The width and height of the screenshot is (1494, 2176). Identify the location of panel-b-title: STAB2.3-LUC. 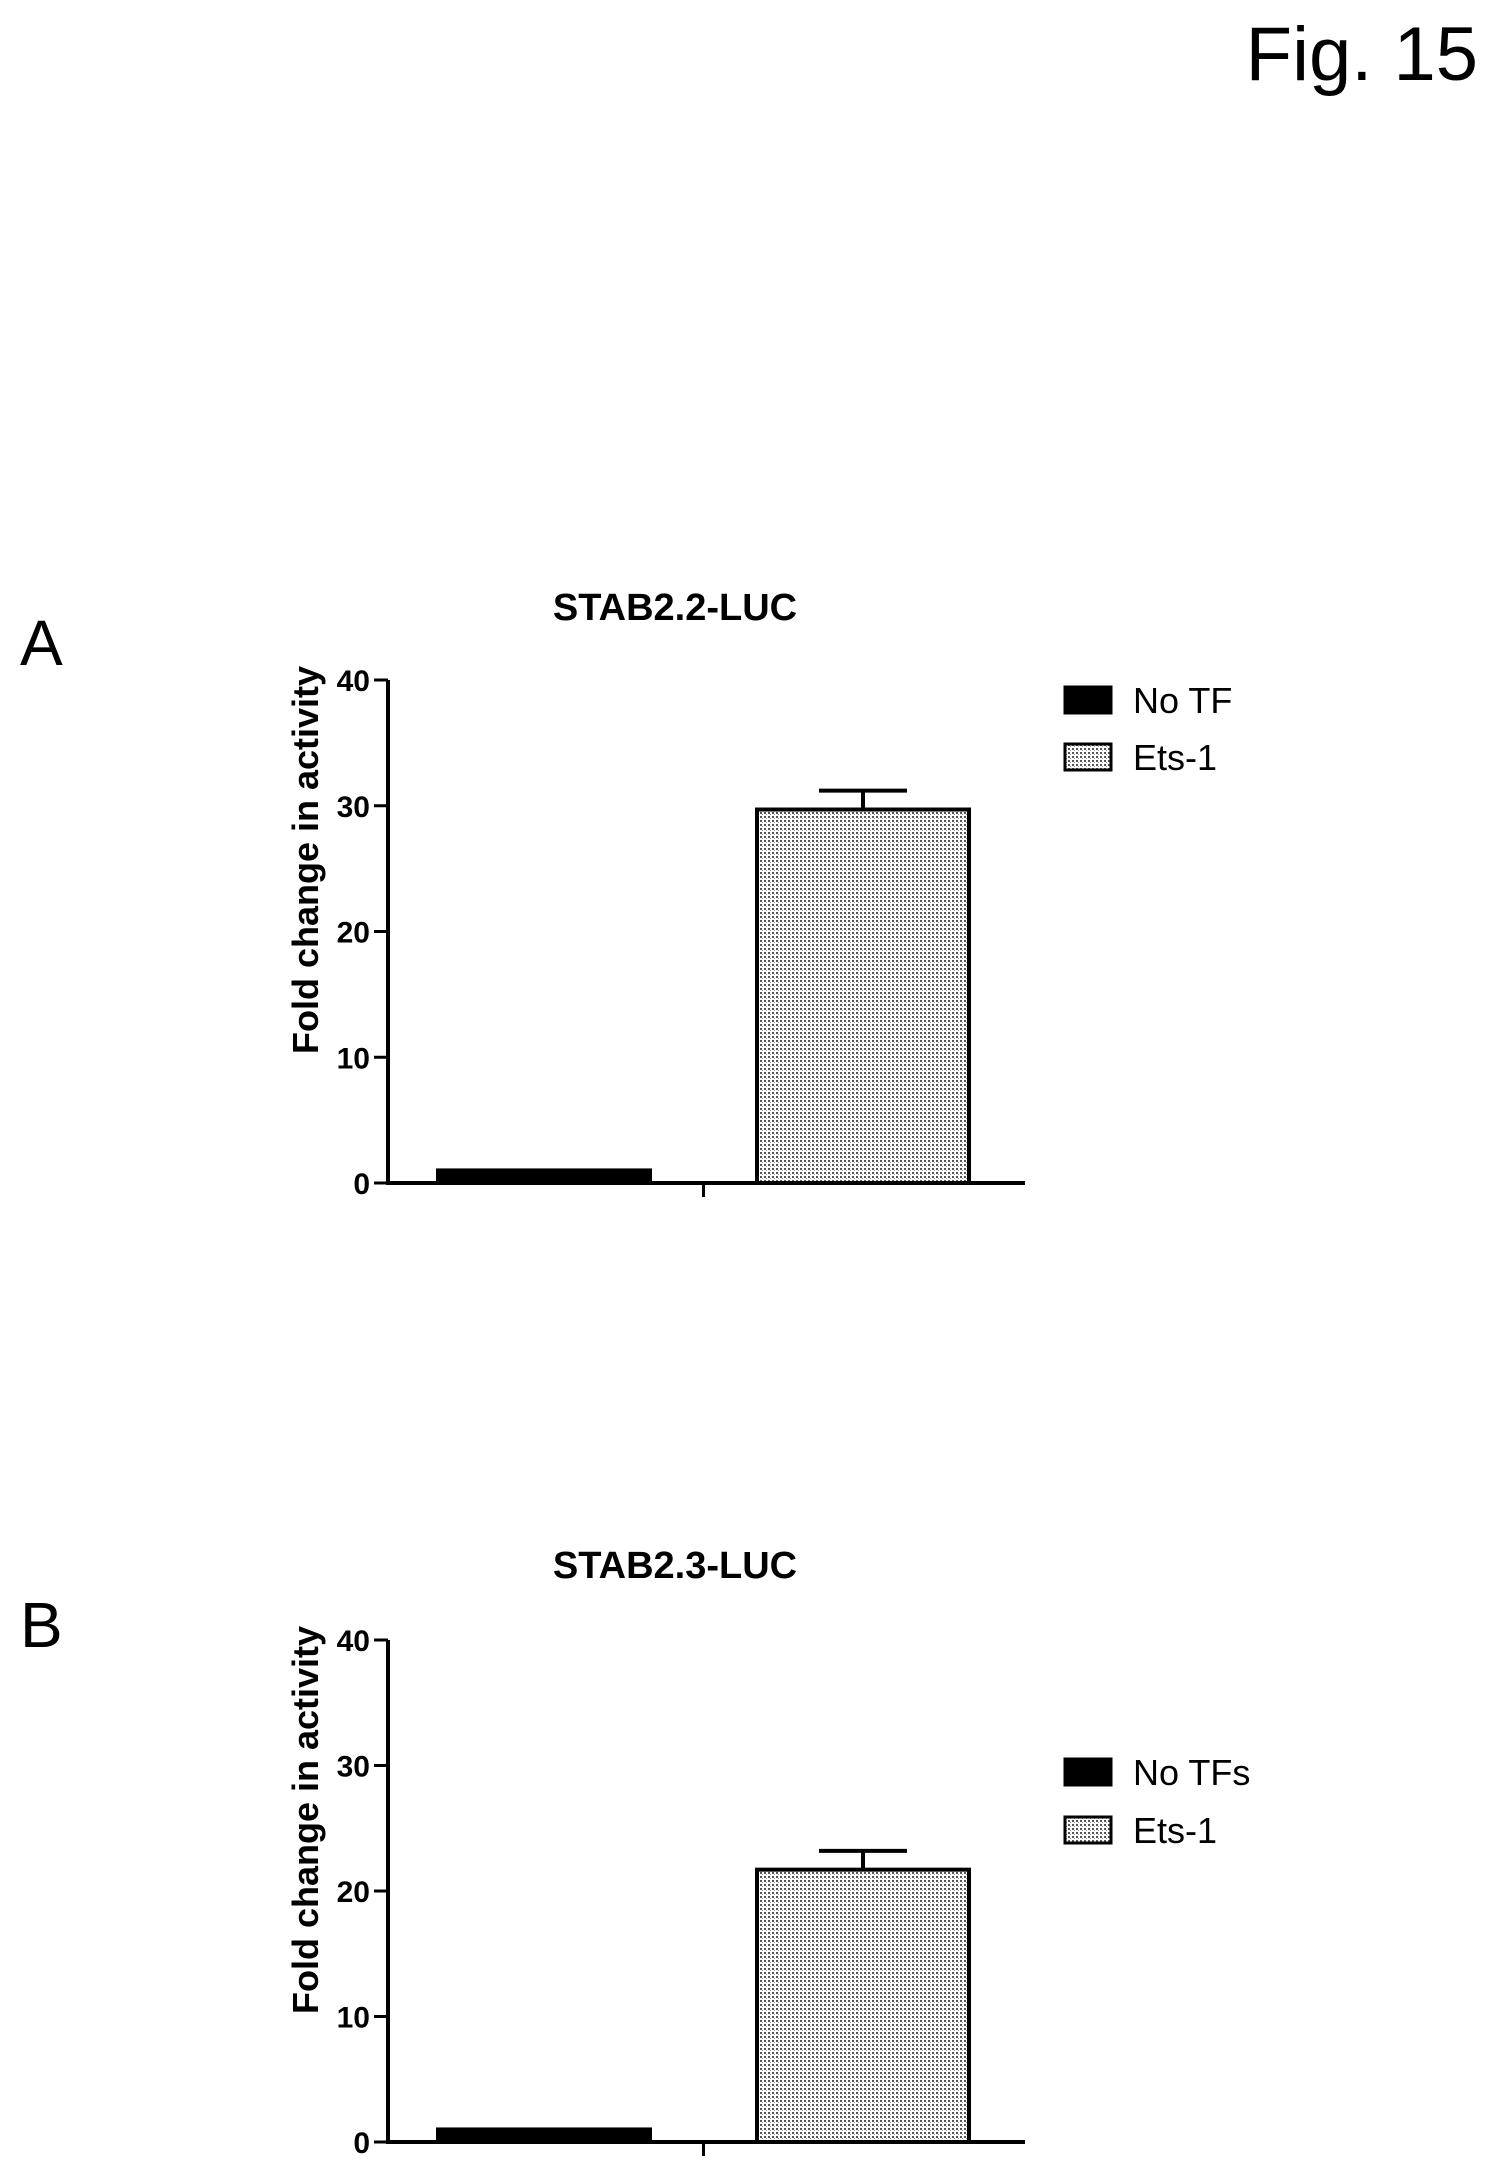
(675, 1566).